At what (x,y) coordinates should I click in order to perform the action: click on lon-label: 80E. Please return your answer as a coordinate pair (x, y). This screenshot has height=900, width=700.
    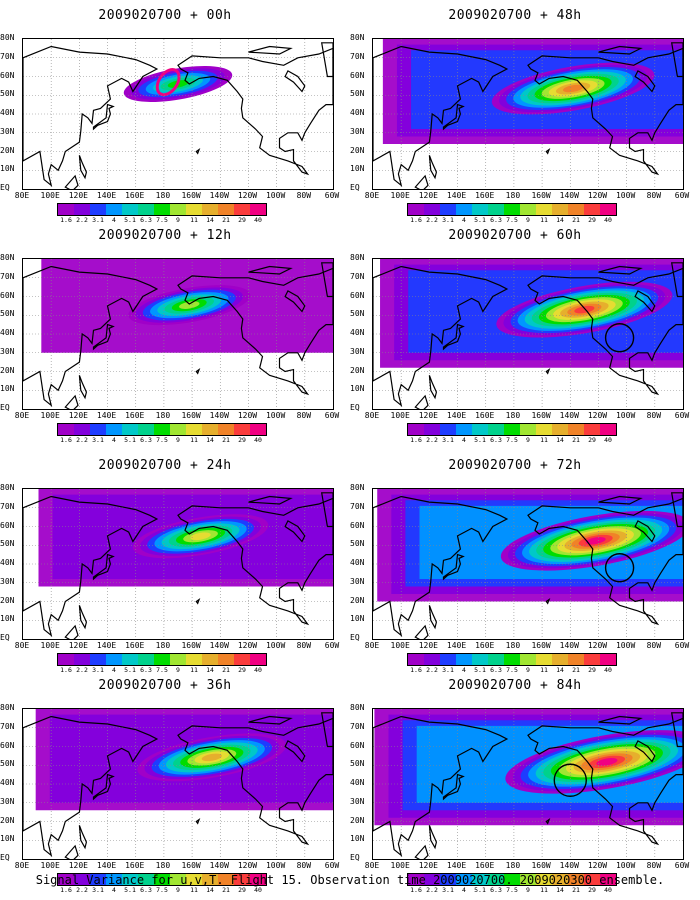
    Looking at the image, I should click on (372, 865).